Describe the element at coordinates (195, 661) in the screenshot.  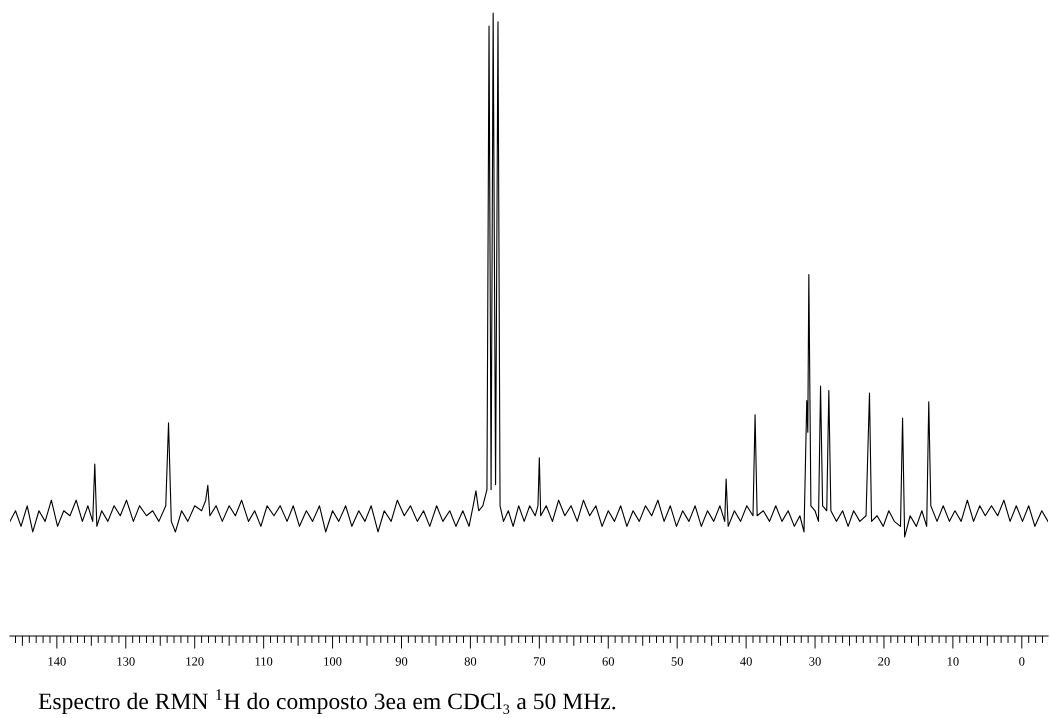
I see `x-tick-label: 120` at that location.